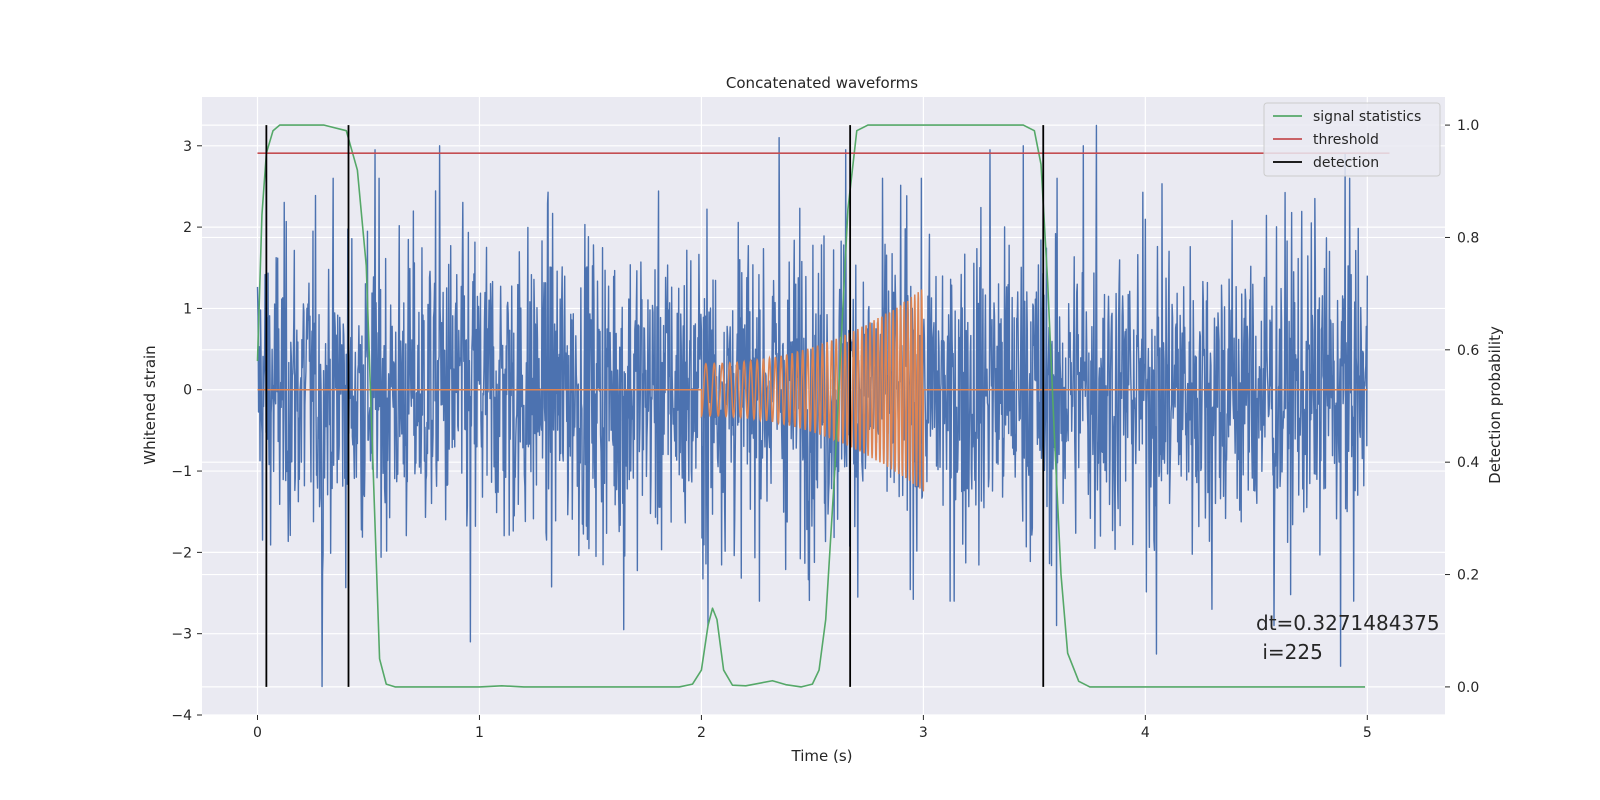  Describe the element at coordinates (150, 404) in the screenshot. I see `y-axis-label: Whitened strain` at that location.